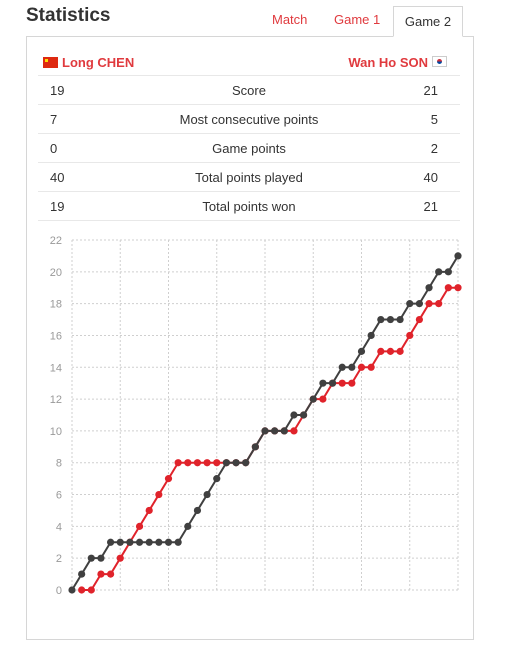 This screenshot has height=666, width=512. What do you see at coordinates (59, 591) in the screenshot?
I see `y-tick-label: 0` at bounding box center [59, 591].